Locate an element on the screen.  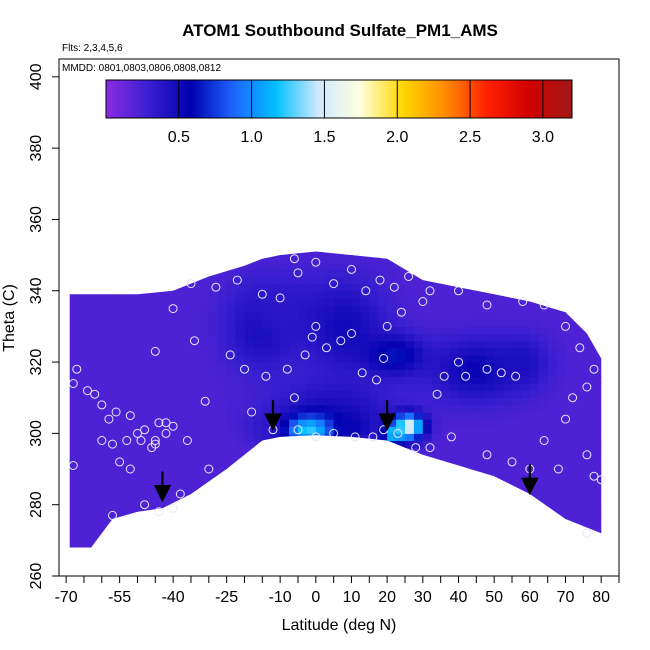
x-axis-label: Latitude (deg N) is located at coordinates (339, 625).